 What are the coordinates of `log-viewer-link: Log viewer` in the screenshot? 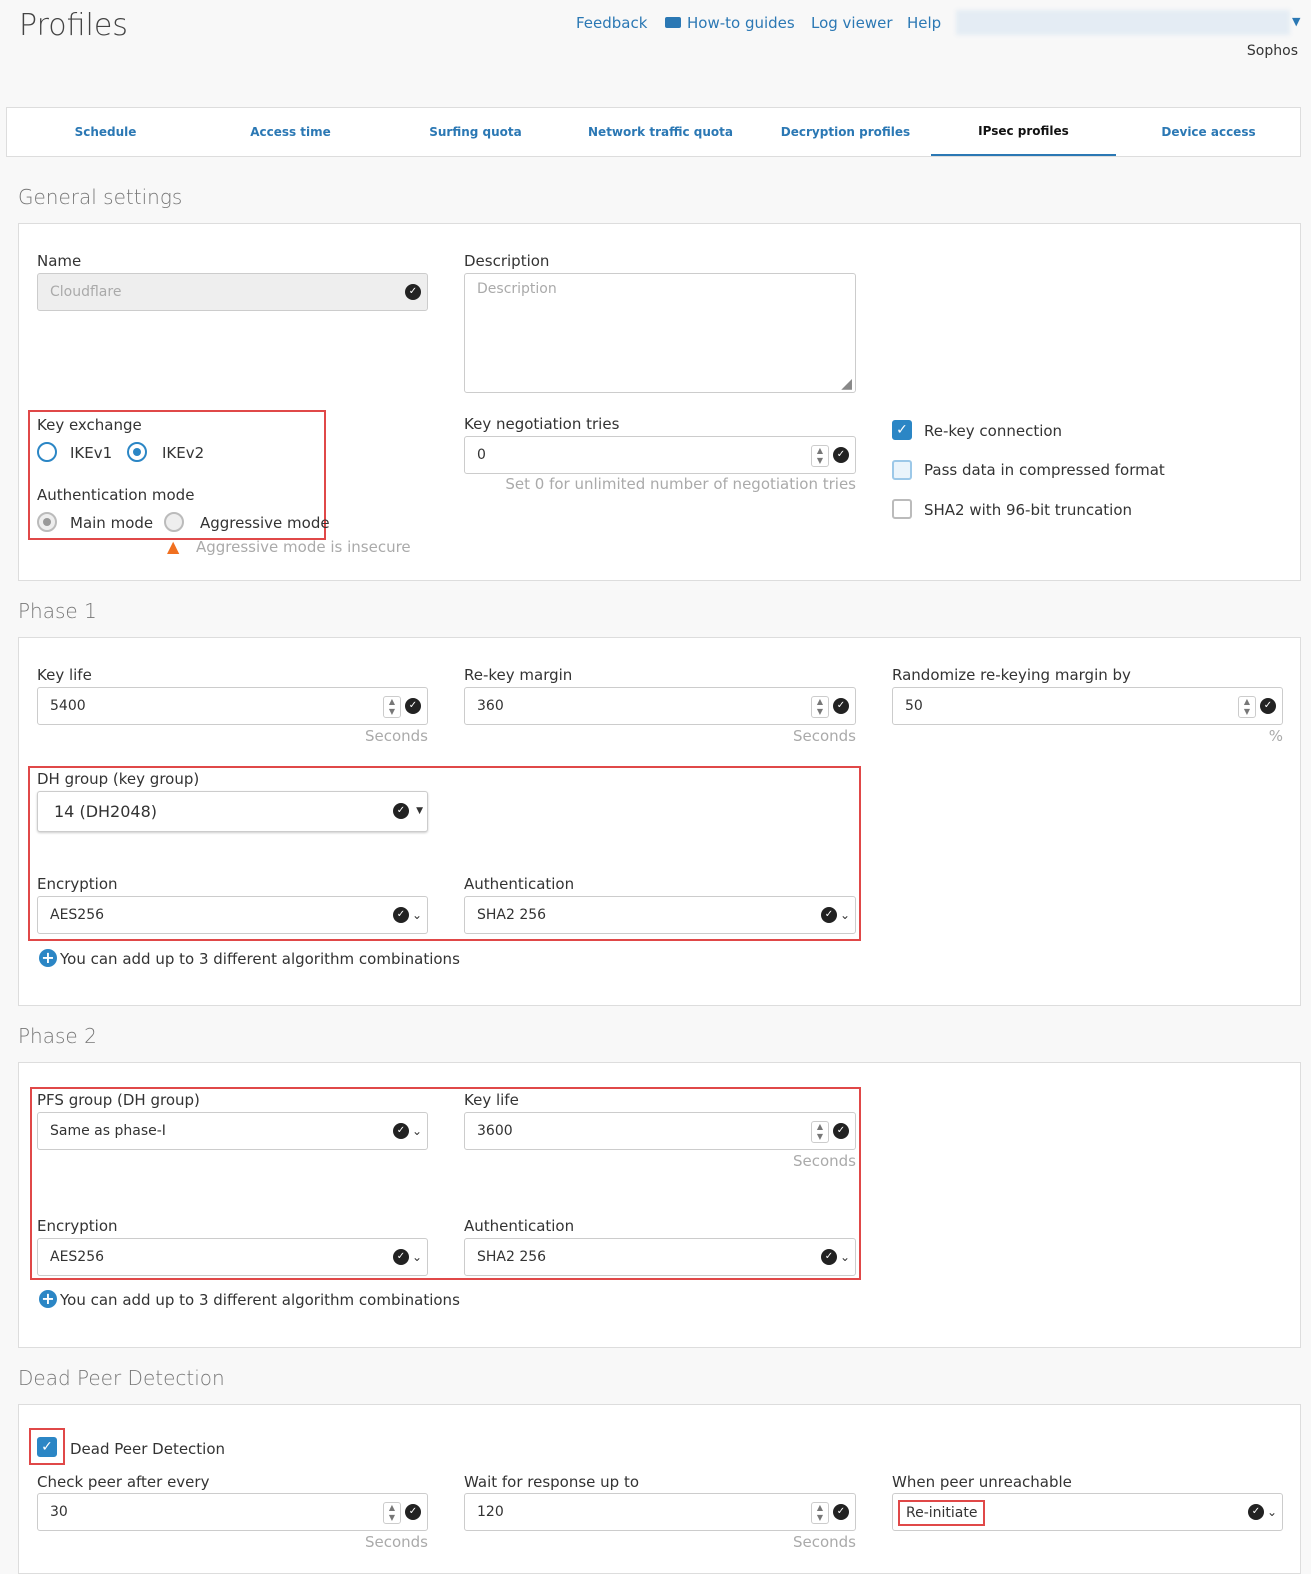 It's located at (852, 23).